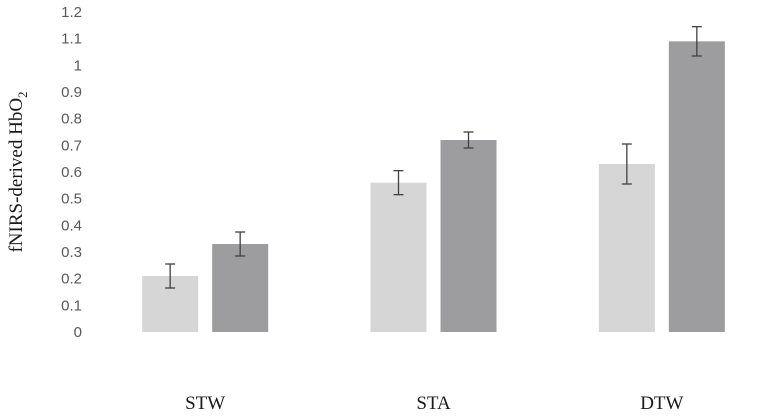 Image resolution: width=776 pixels, height=416 pixels. I want to click on y-tick-label: 0.4, so click(71, 225).